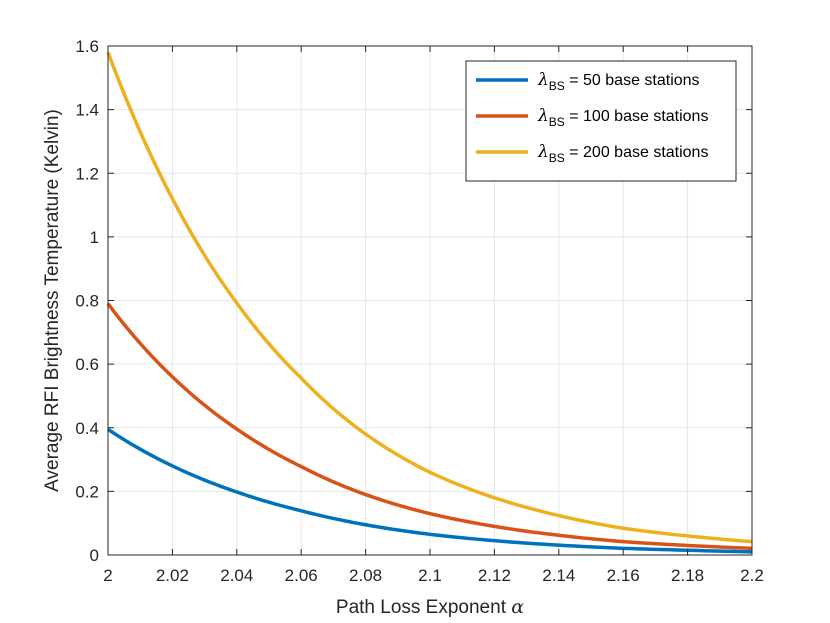 This screenshot has height=623, width=830. I want to click on legend-label: λBS = 100 base stations, so click(622, 117).